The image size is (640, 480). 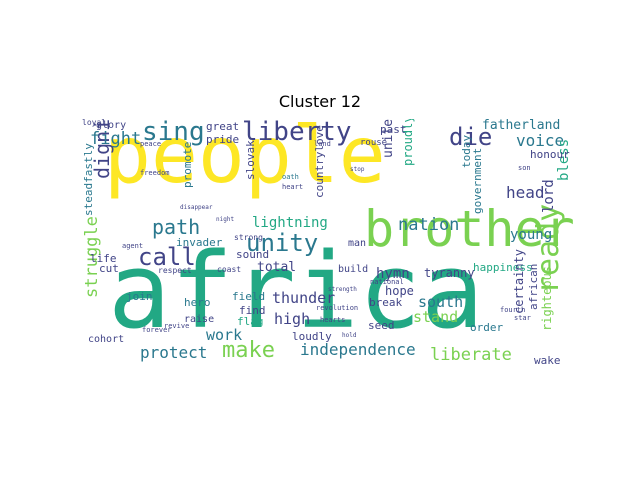 I want to click on cloud-word-strong: strong, so click(x=248, y=237).